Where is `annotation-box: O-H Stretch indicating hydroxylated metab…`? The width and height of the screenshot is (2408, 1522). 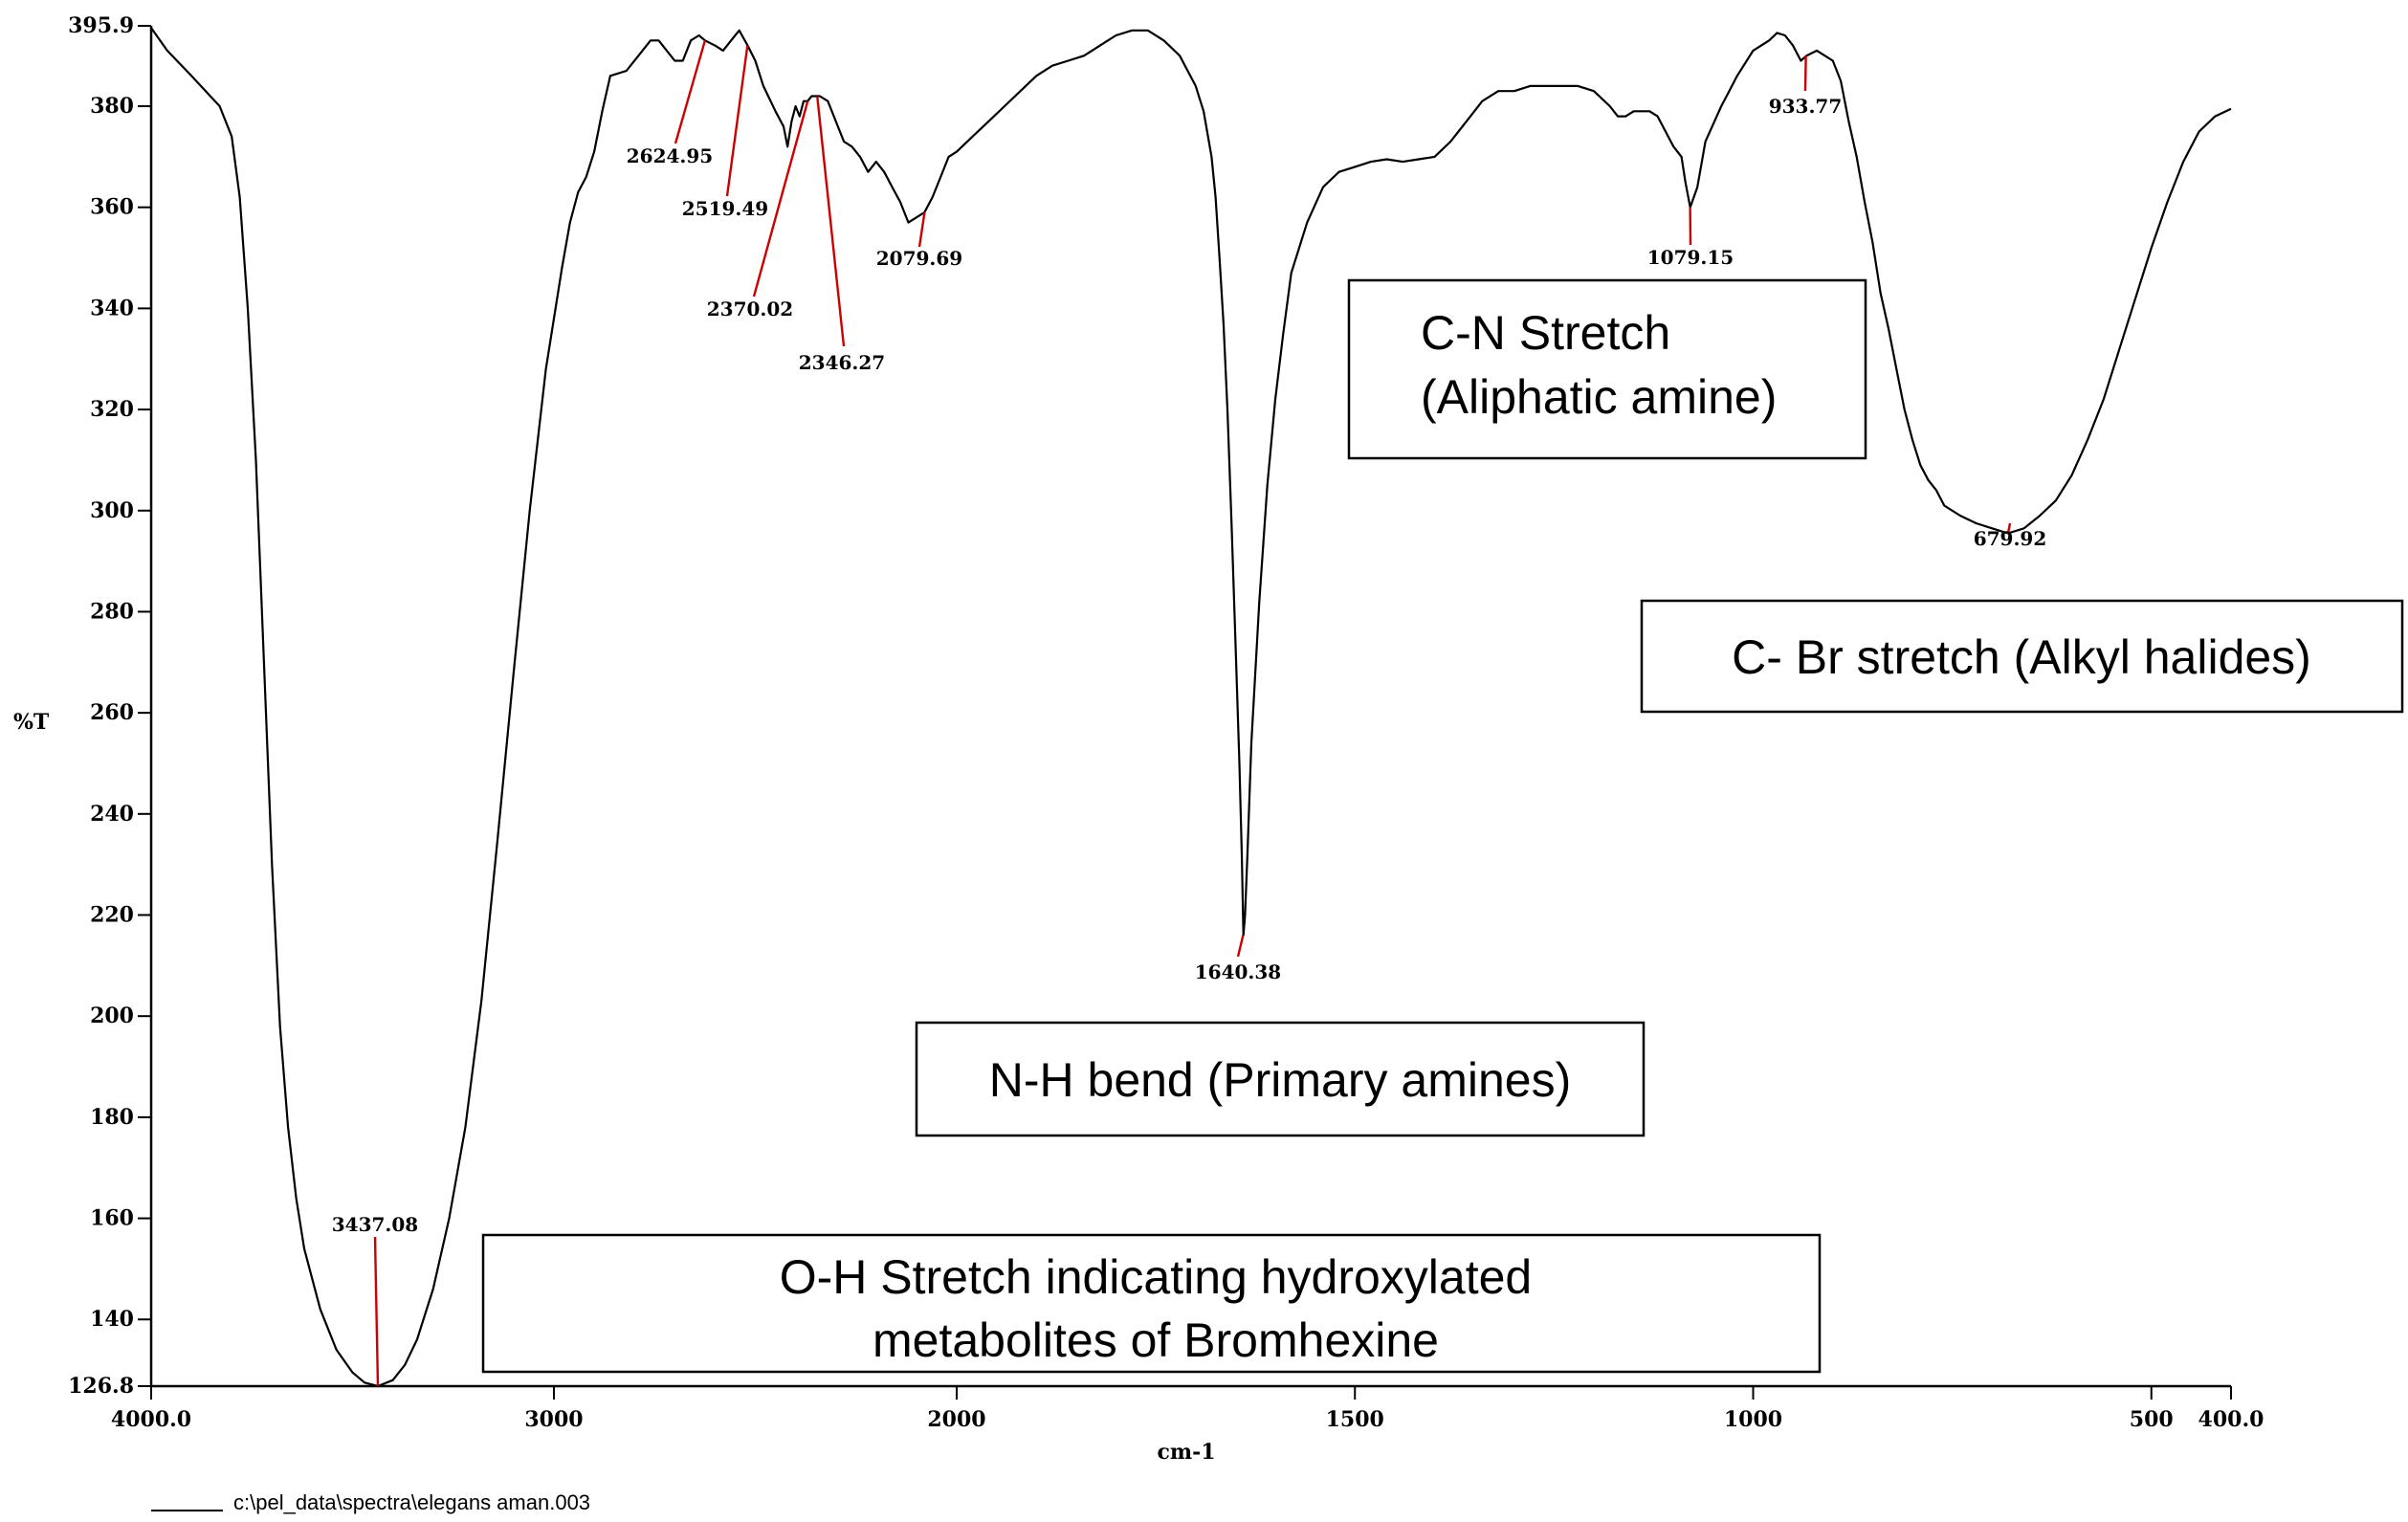
annotation-box: O-H Stretch indicating hydroxylated metab… is located at coordinates (1151, 1303).